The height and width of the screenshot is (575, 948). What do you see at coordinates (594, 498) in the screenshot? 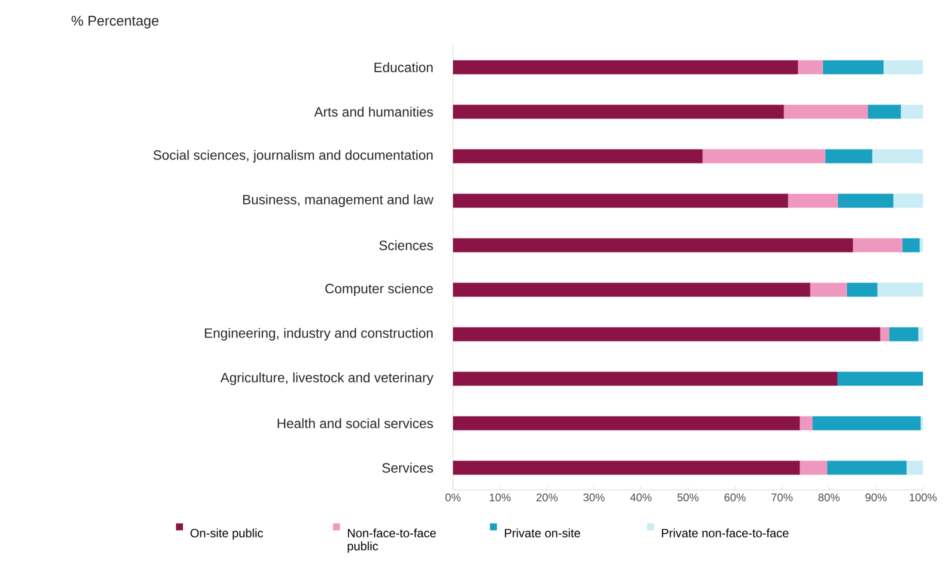
I see `x-tick-label: 30%` at bounding box center [594, 498].